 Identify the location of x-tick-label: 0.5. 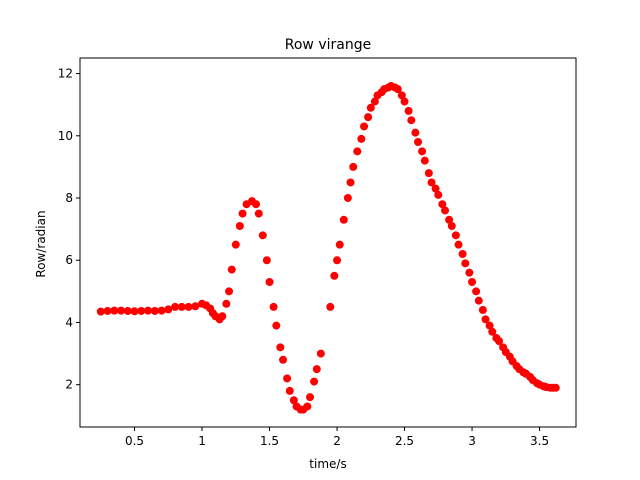
(134, 441).